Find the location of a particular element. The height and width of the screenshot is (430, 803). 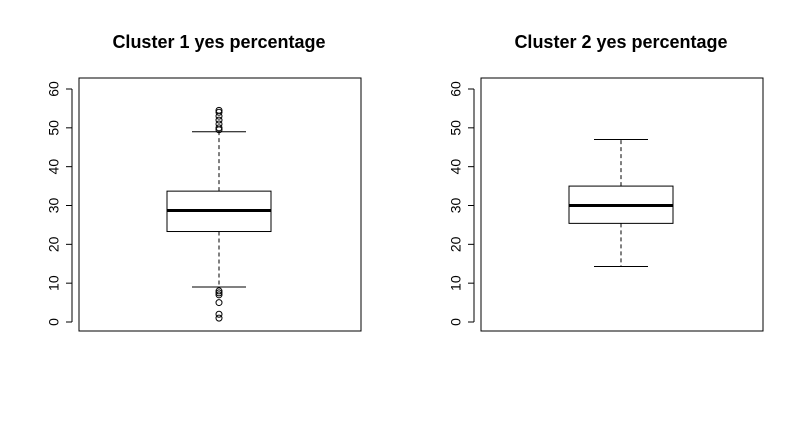

chart-title: Cluster 2 yes percentage is located at coordinates (620, 42).